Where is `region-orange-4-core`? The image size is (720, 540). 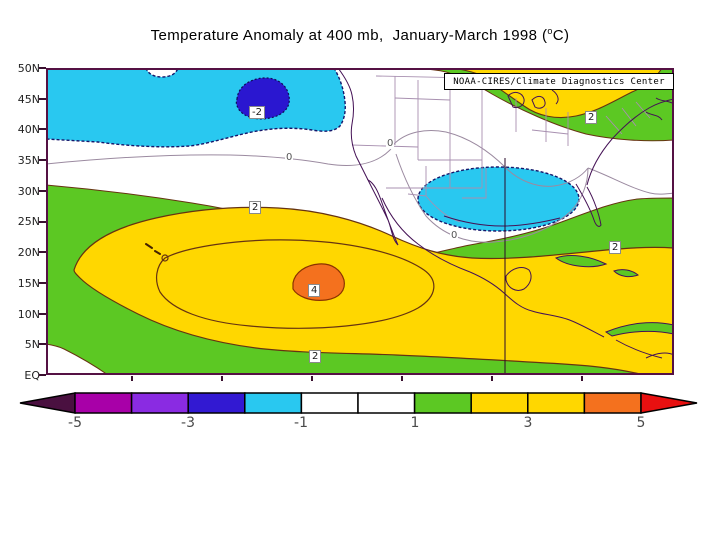
region-orange-4-core is located at coordinates (318, 282).